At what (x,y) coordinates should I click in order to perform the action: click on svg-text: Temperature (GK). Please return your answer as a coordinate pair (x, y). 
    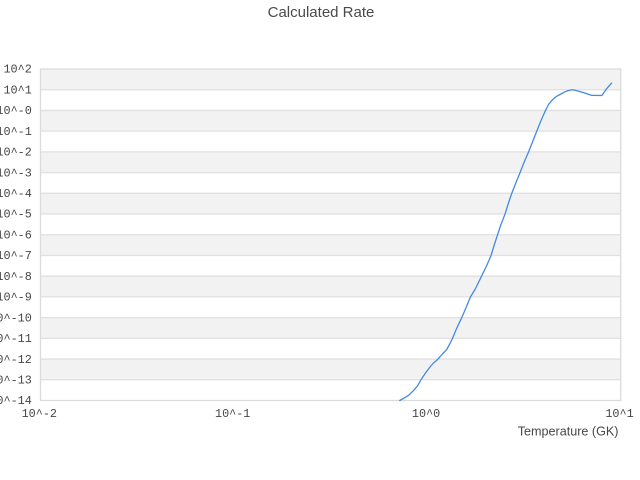
    Looking at the image, I should click on (568, 432).